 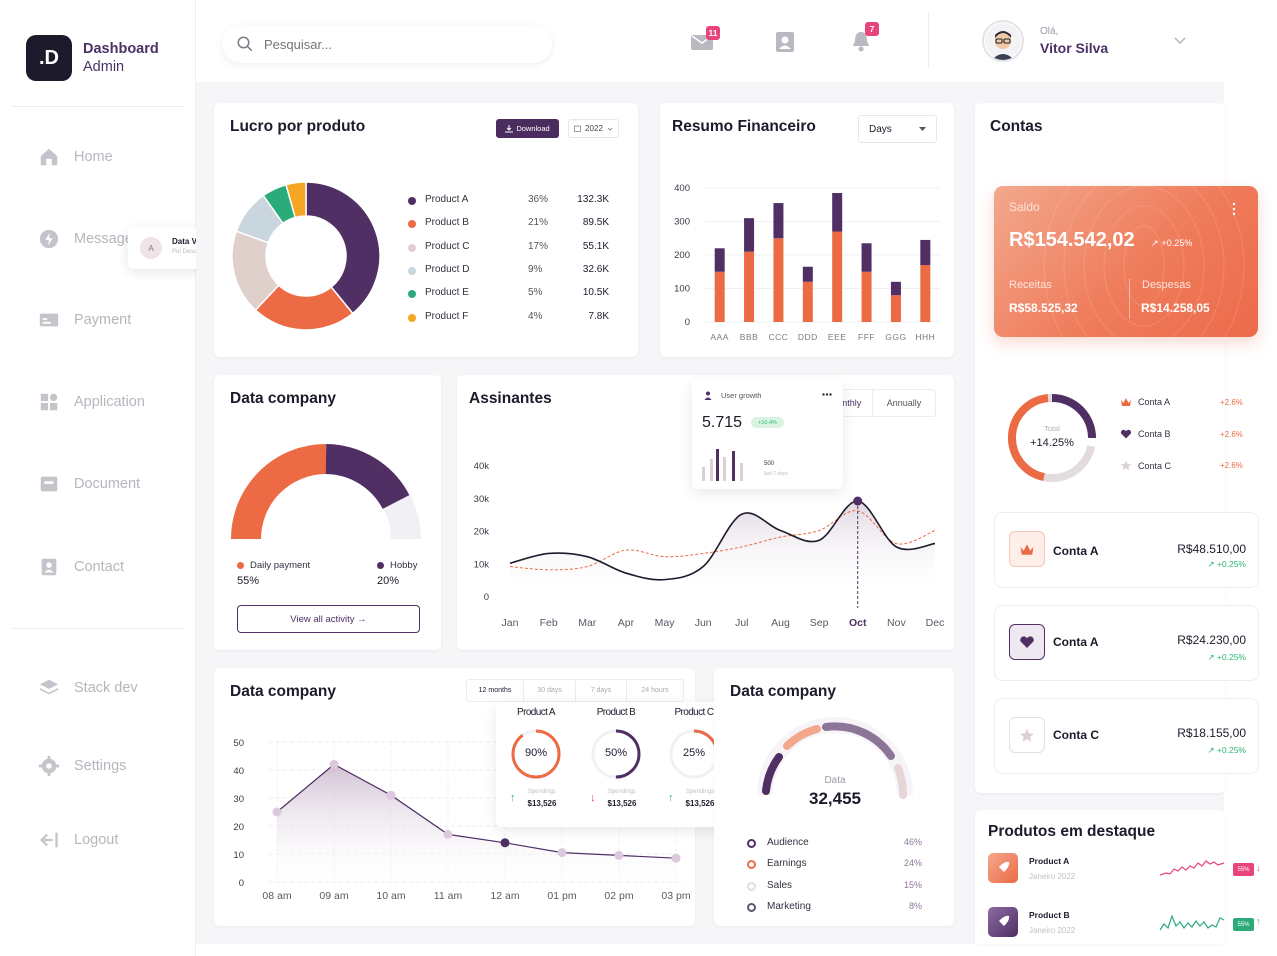 What do you see at coordinates (778, 337) in the screenshot?
I see `x-tick-label: CCC` at bounding box center [778, 337].